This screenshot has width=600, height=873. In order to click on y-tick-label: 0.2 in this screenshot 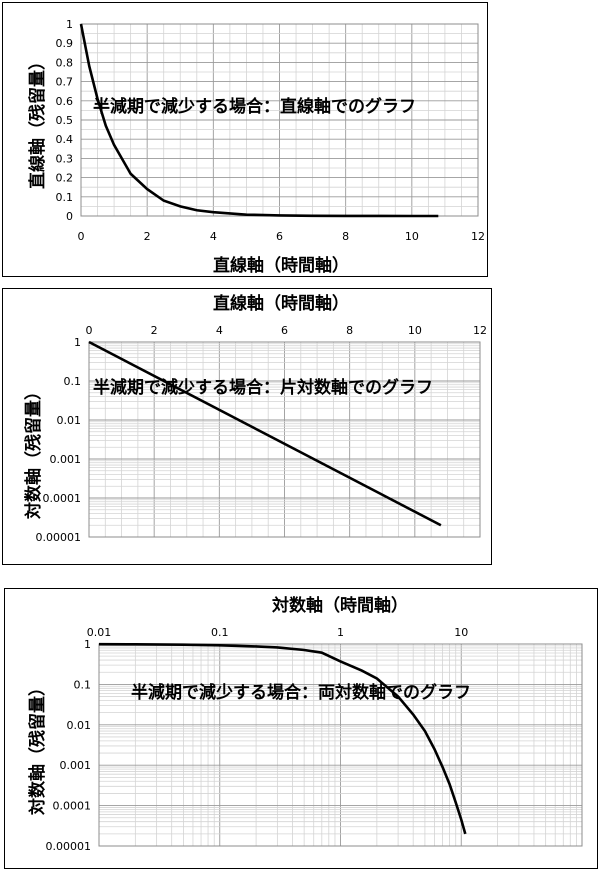, I will do `click(65, 178)`.